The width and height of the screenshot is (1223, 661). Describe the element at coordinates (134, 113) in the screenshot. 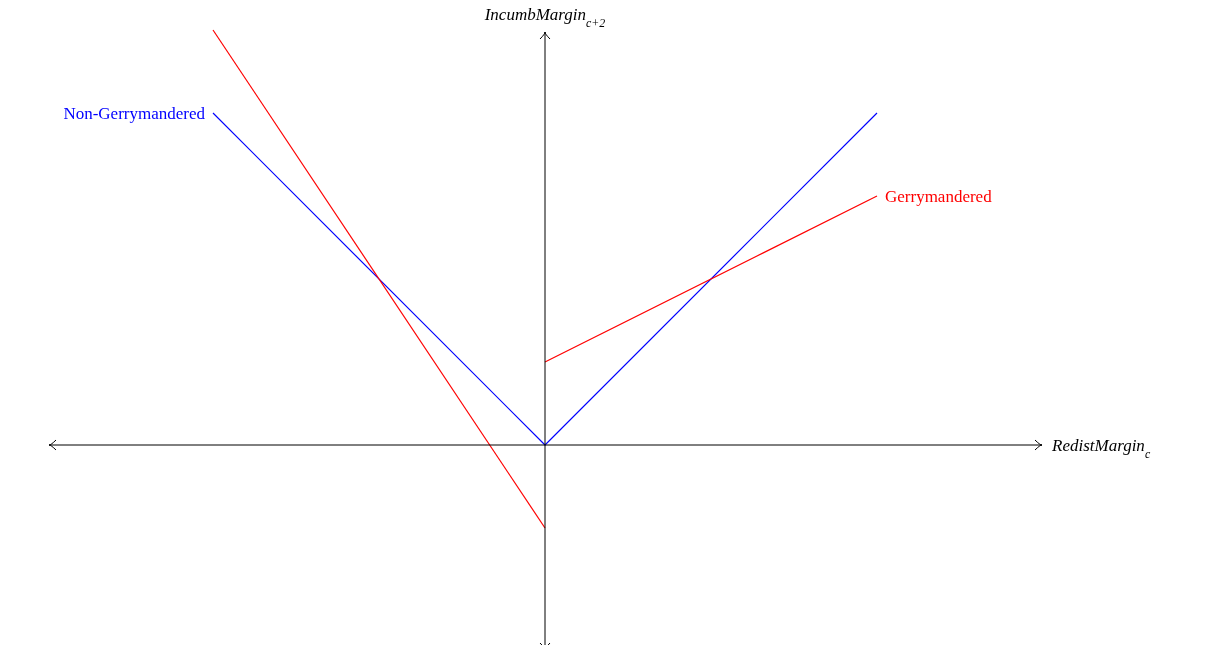

I see `series-label: Non-Gerrymandered` at that location.